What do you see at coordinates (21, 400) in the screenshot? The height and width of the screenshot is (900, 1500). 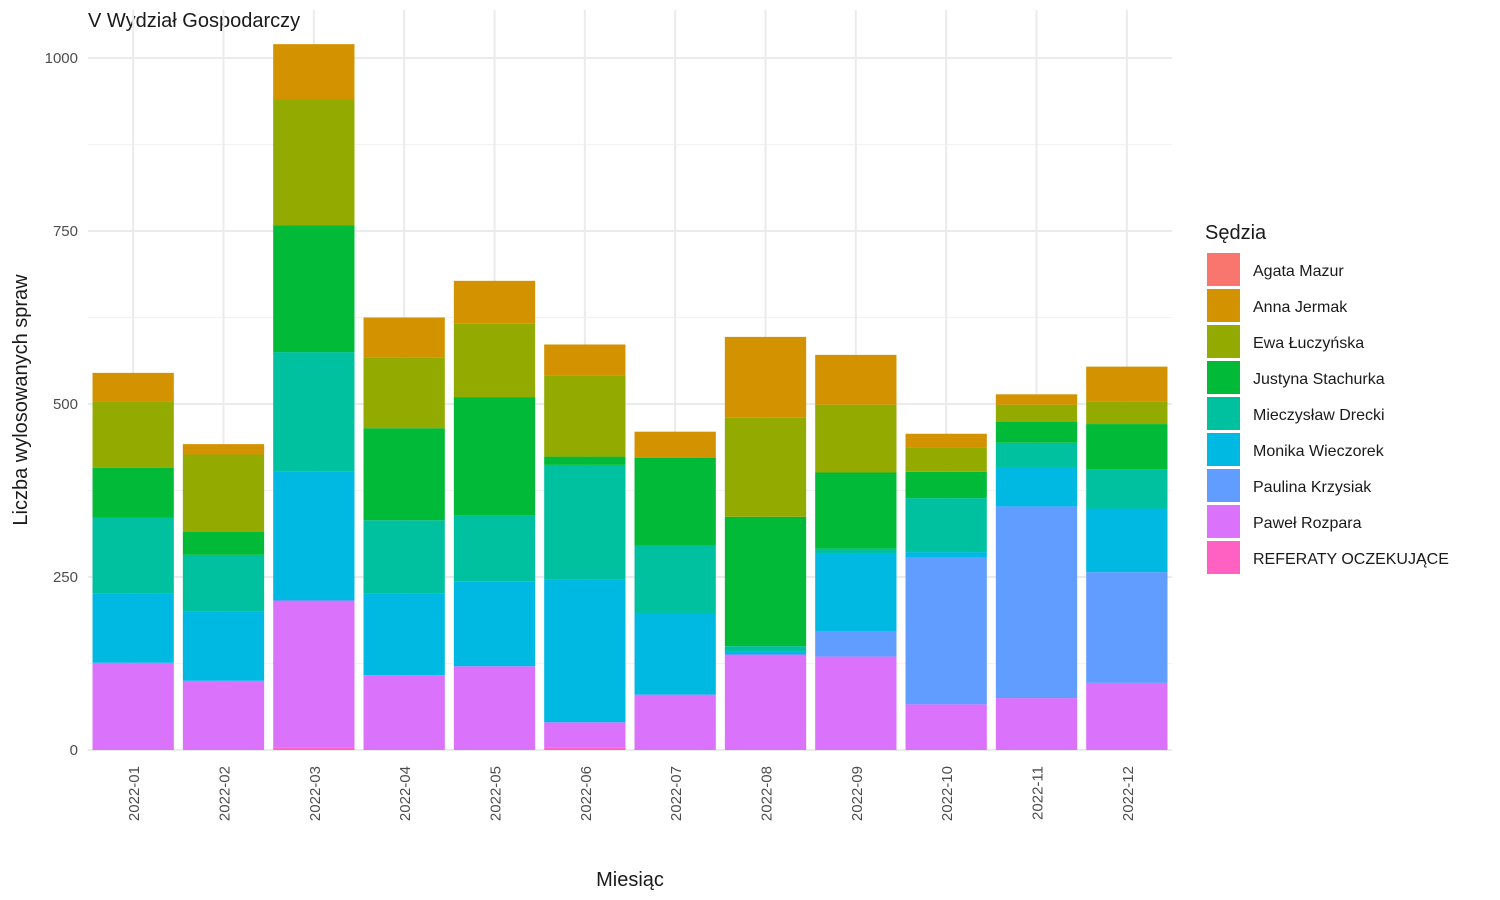 I see `y-axis-title: Liczba wylosowanych spraw` at bounding box center [21, 400].